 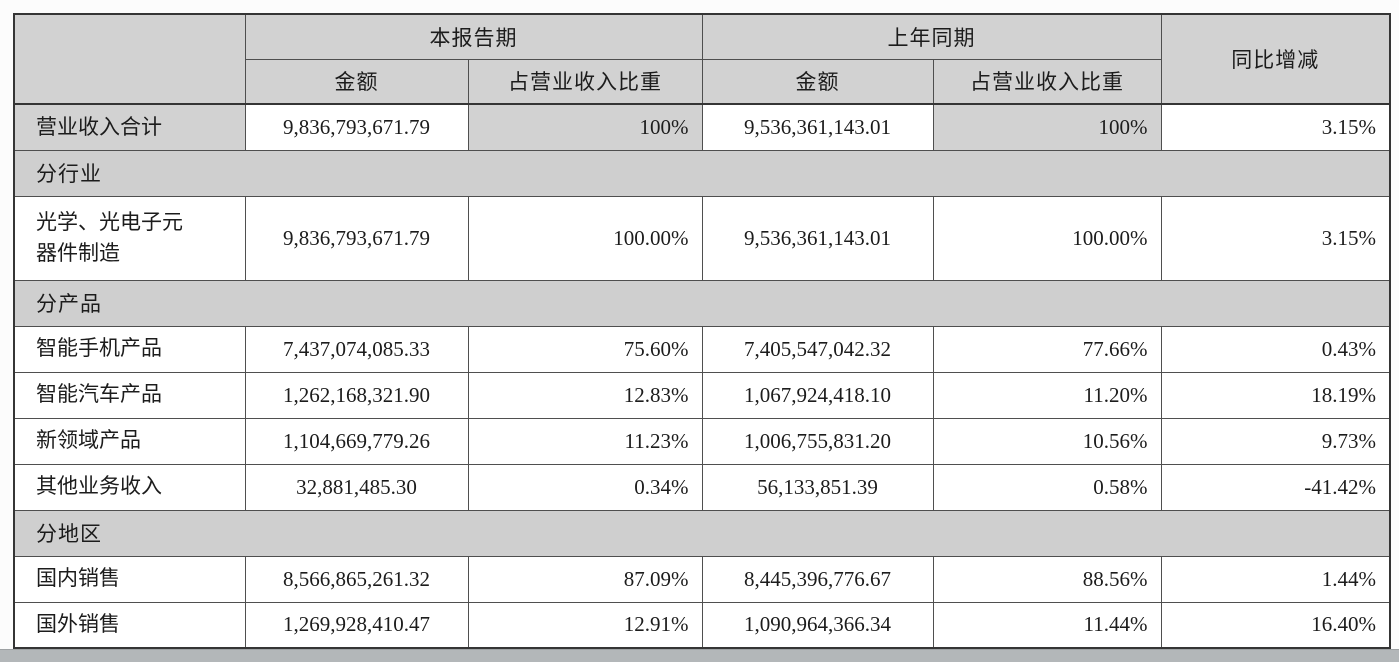 What do you see at coordinates (356, 349) in the screenshot?
I see `current-amount: 7,437,074,085.33` at bounding box center [356, 349].